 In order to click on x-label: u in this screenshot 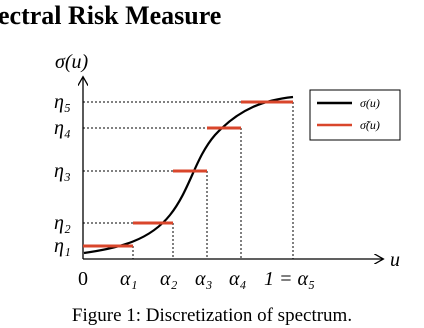, I will do `click(395, 260)`.